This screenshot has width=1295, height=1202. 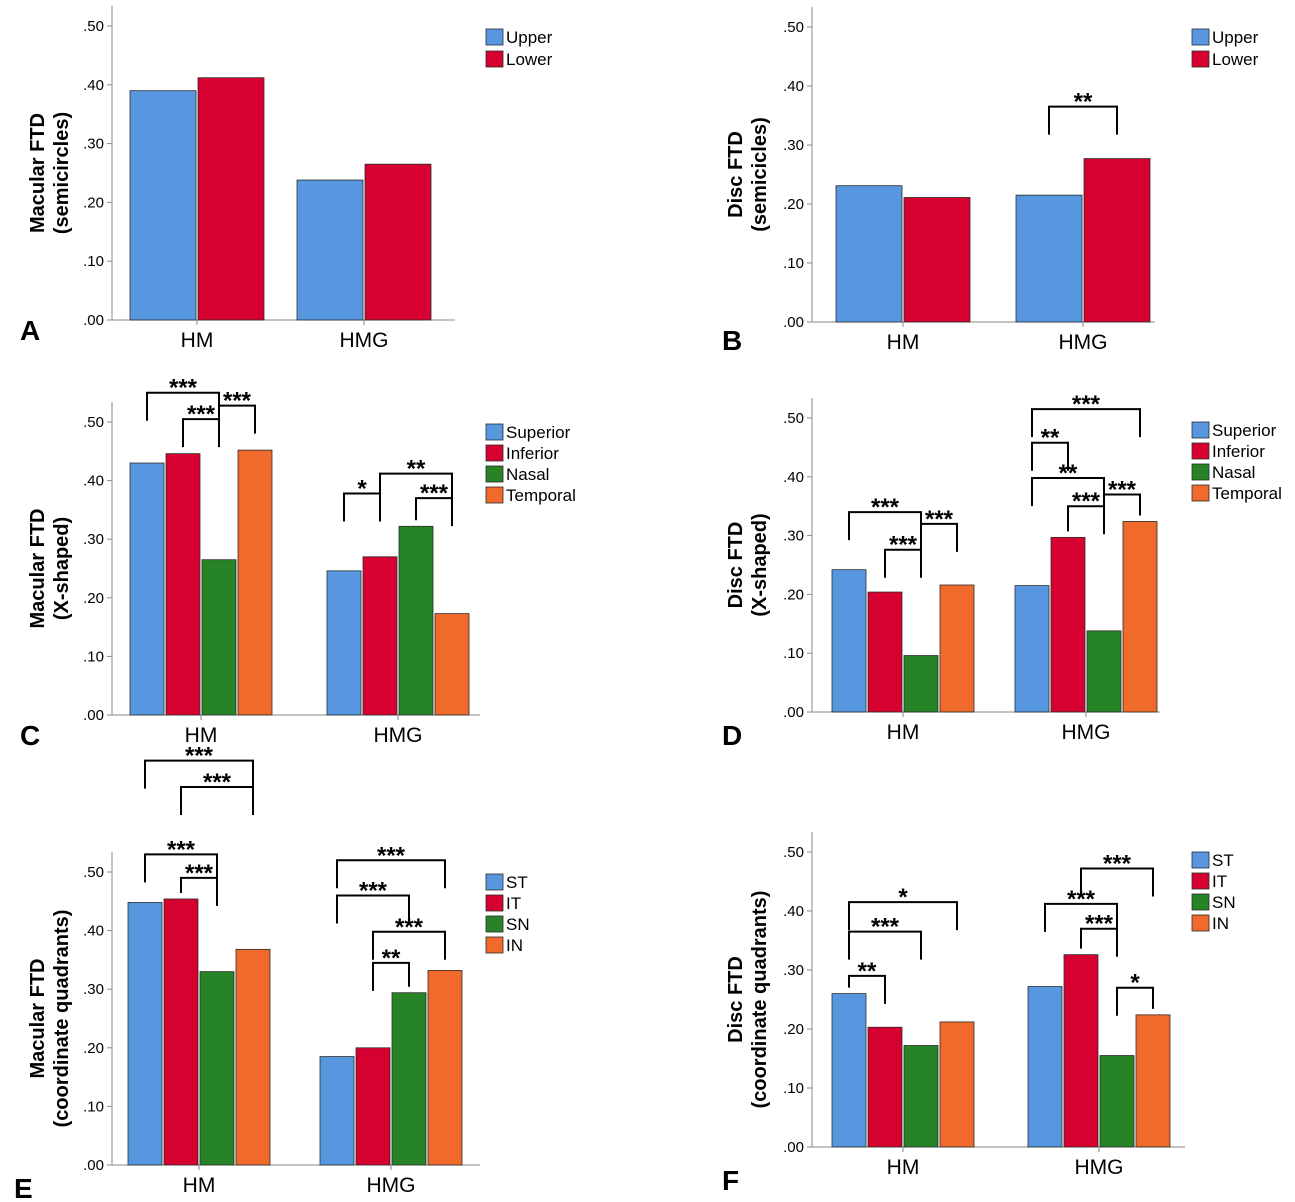 I want to click on bar-nasal-hm, so click(x=921, y=684).